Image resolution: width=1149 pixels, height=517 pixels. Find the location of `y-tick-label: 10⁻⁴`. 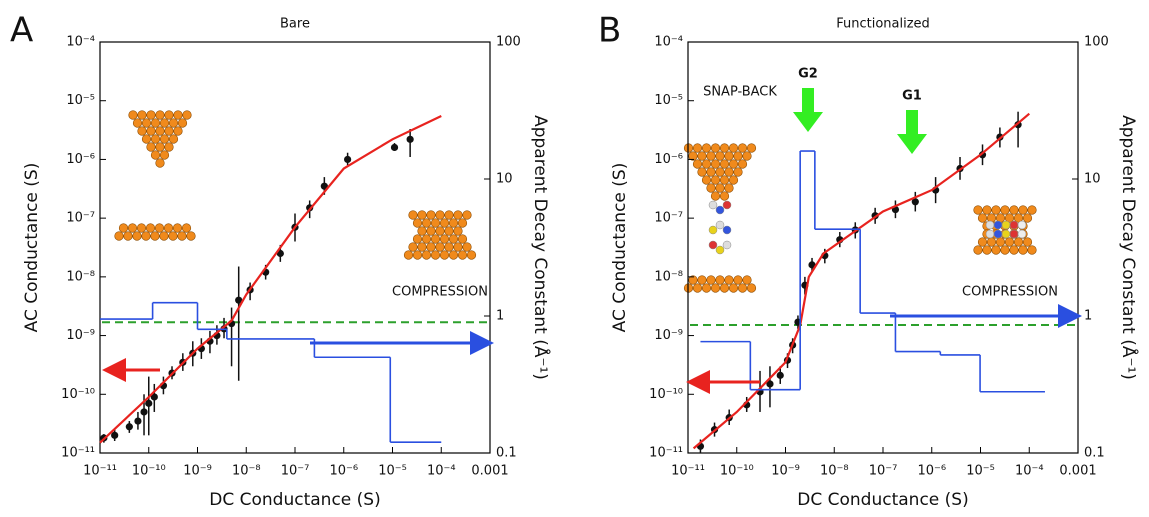

y-tick-label: 10⁻⁴ is located at coordinates (668, 42).